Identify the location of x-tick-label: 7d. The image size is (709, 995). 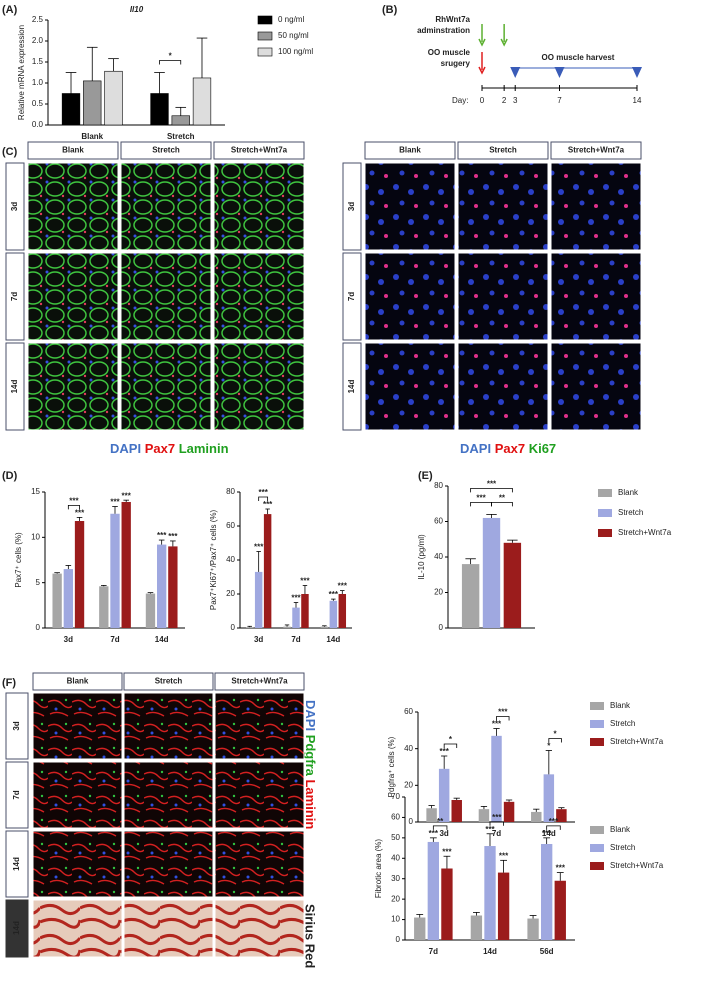
(295, 639).